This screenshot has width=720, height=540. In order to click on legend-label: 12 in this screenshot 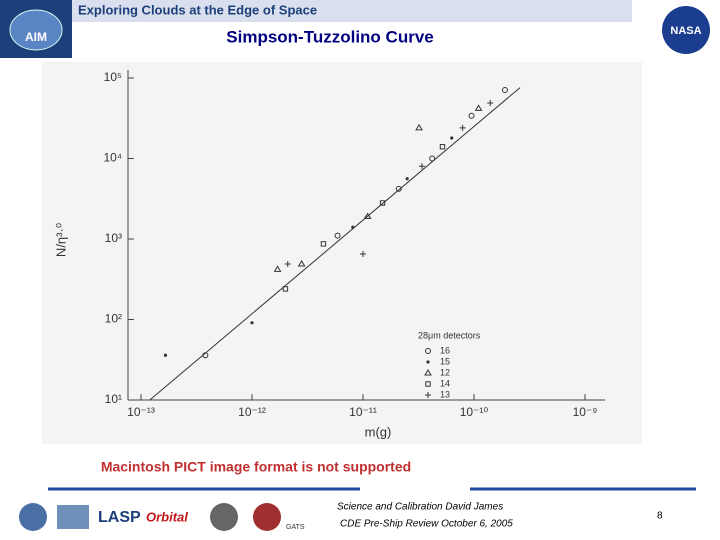, I will do `click(445, 372)`.